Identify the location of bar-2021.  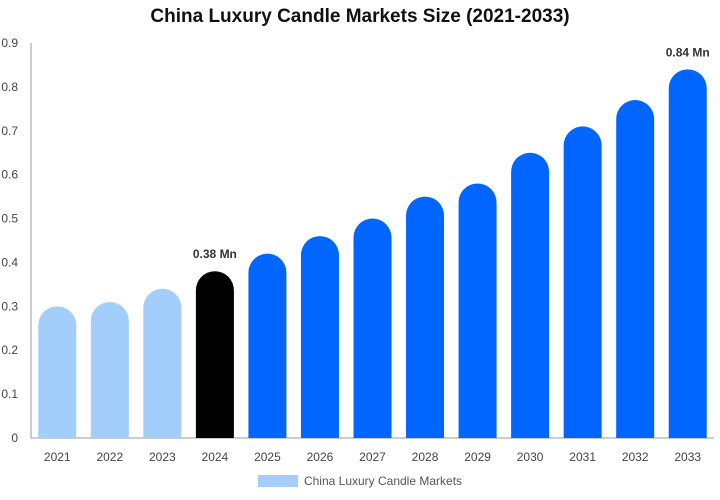
(57, 372).